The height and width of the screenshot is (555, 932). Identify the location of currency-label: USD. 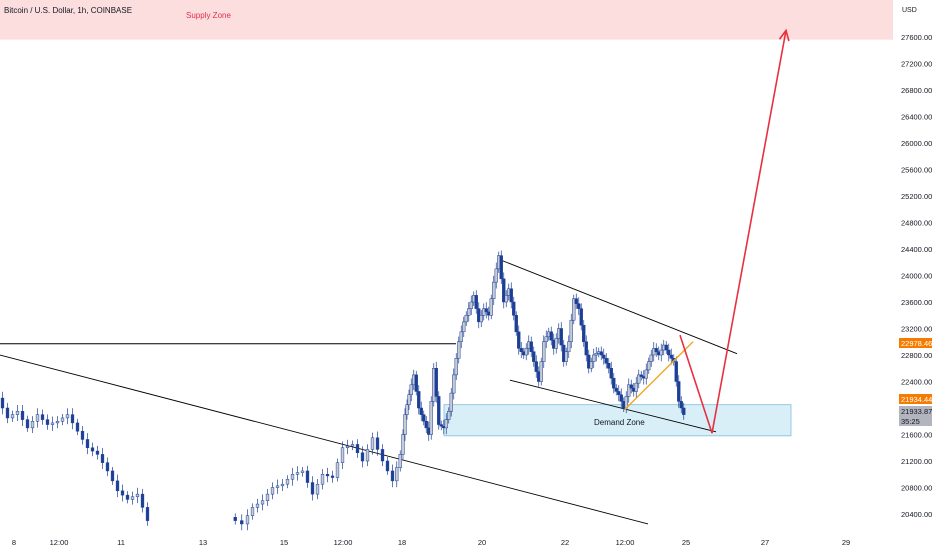
(909, 10).